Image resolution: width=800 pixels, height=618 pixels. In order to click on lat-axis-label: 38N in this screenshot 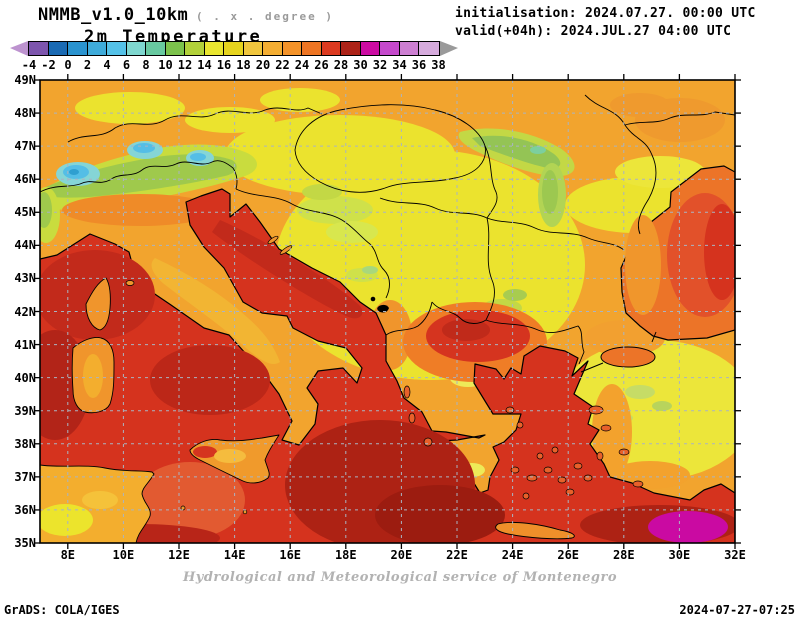, I will do `click(25, 443)`.